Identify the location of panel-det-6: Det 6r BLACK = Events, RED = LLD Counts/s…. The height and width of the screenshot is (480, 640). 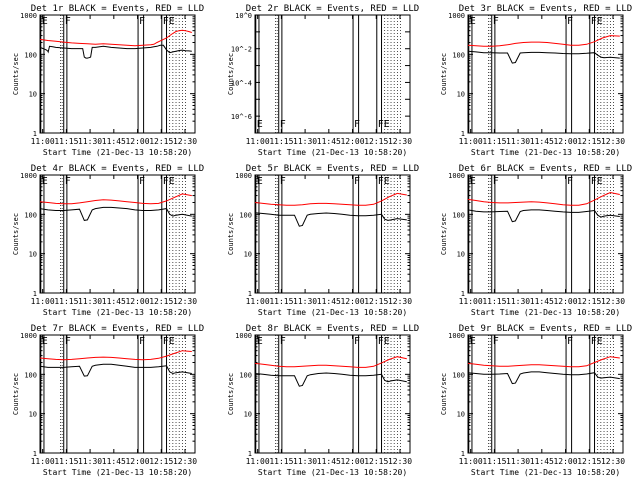
(536, 240).